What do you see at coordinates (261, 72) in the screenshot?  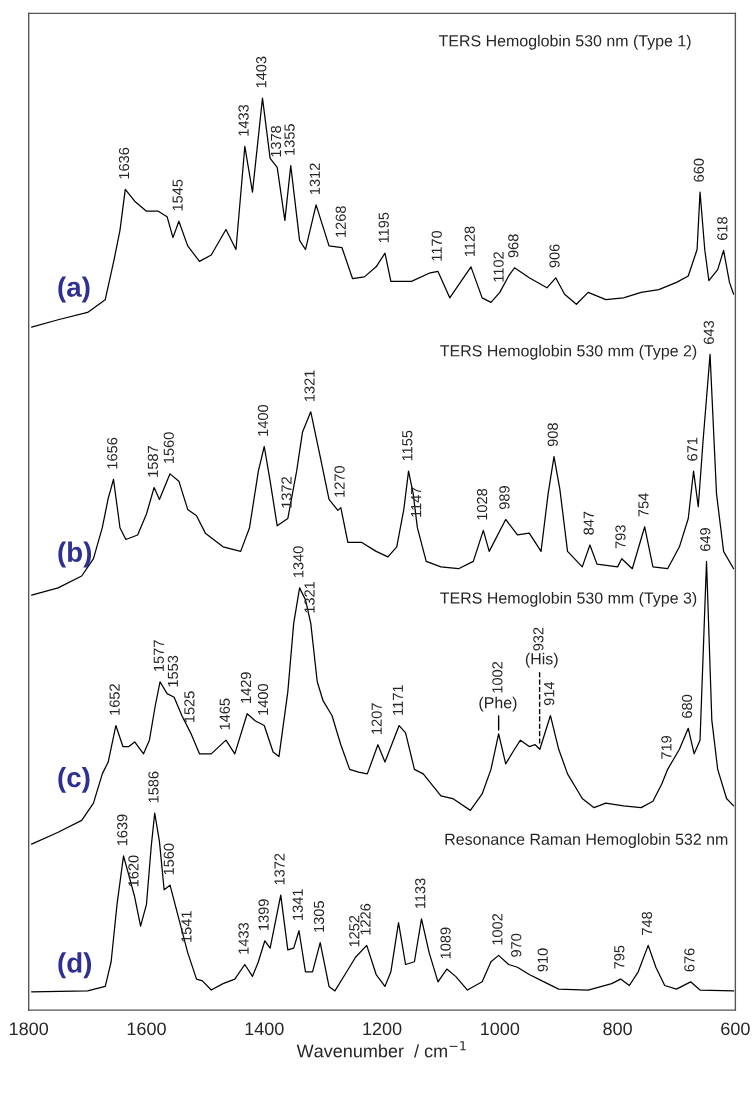 I see `annotation: 1403` at bounding box center [261, 72].